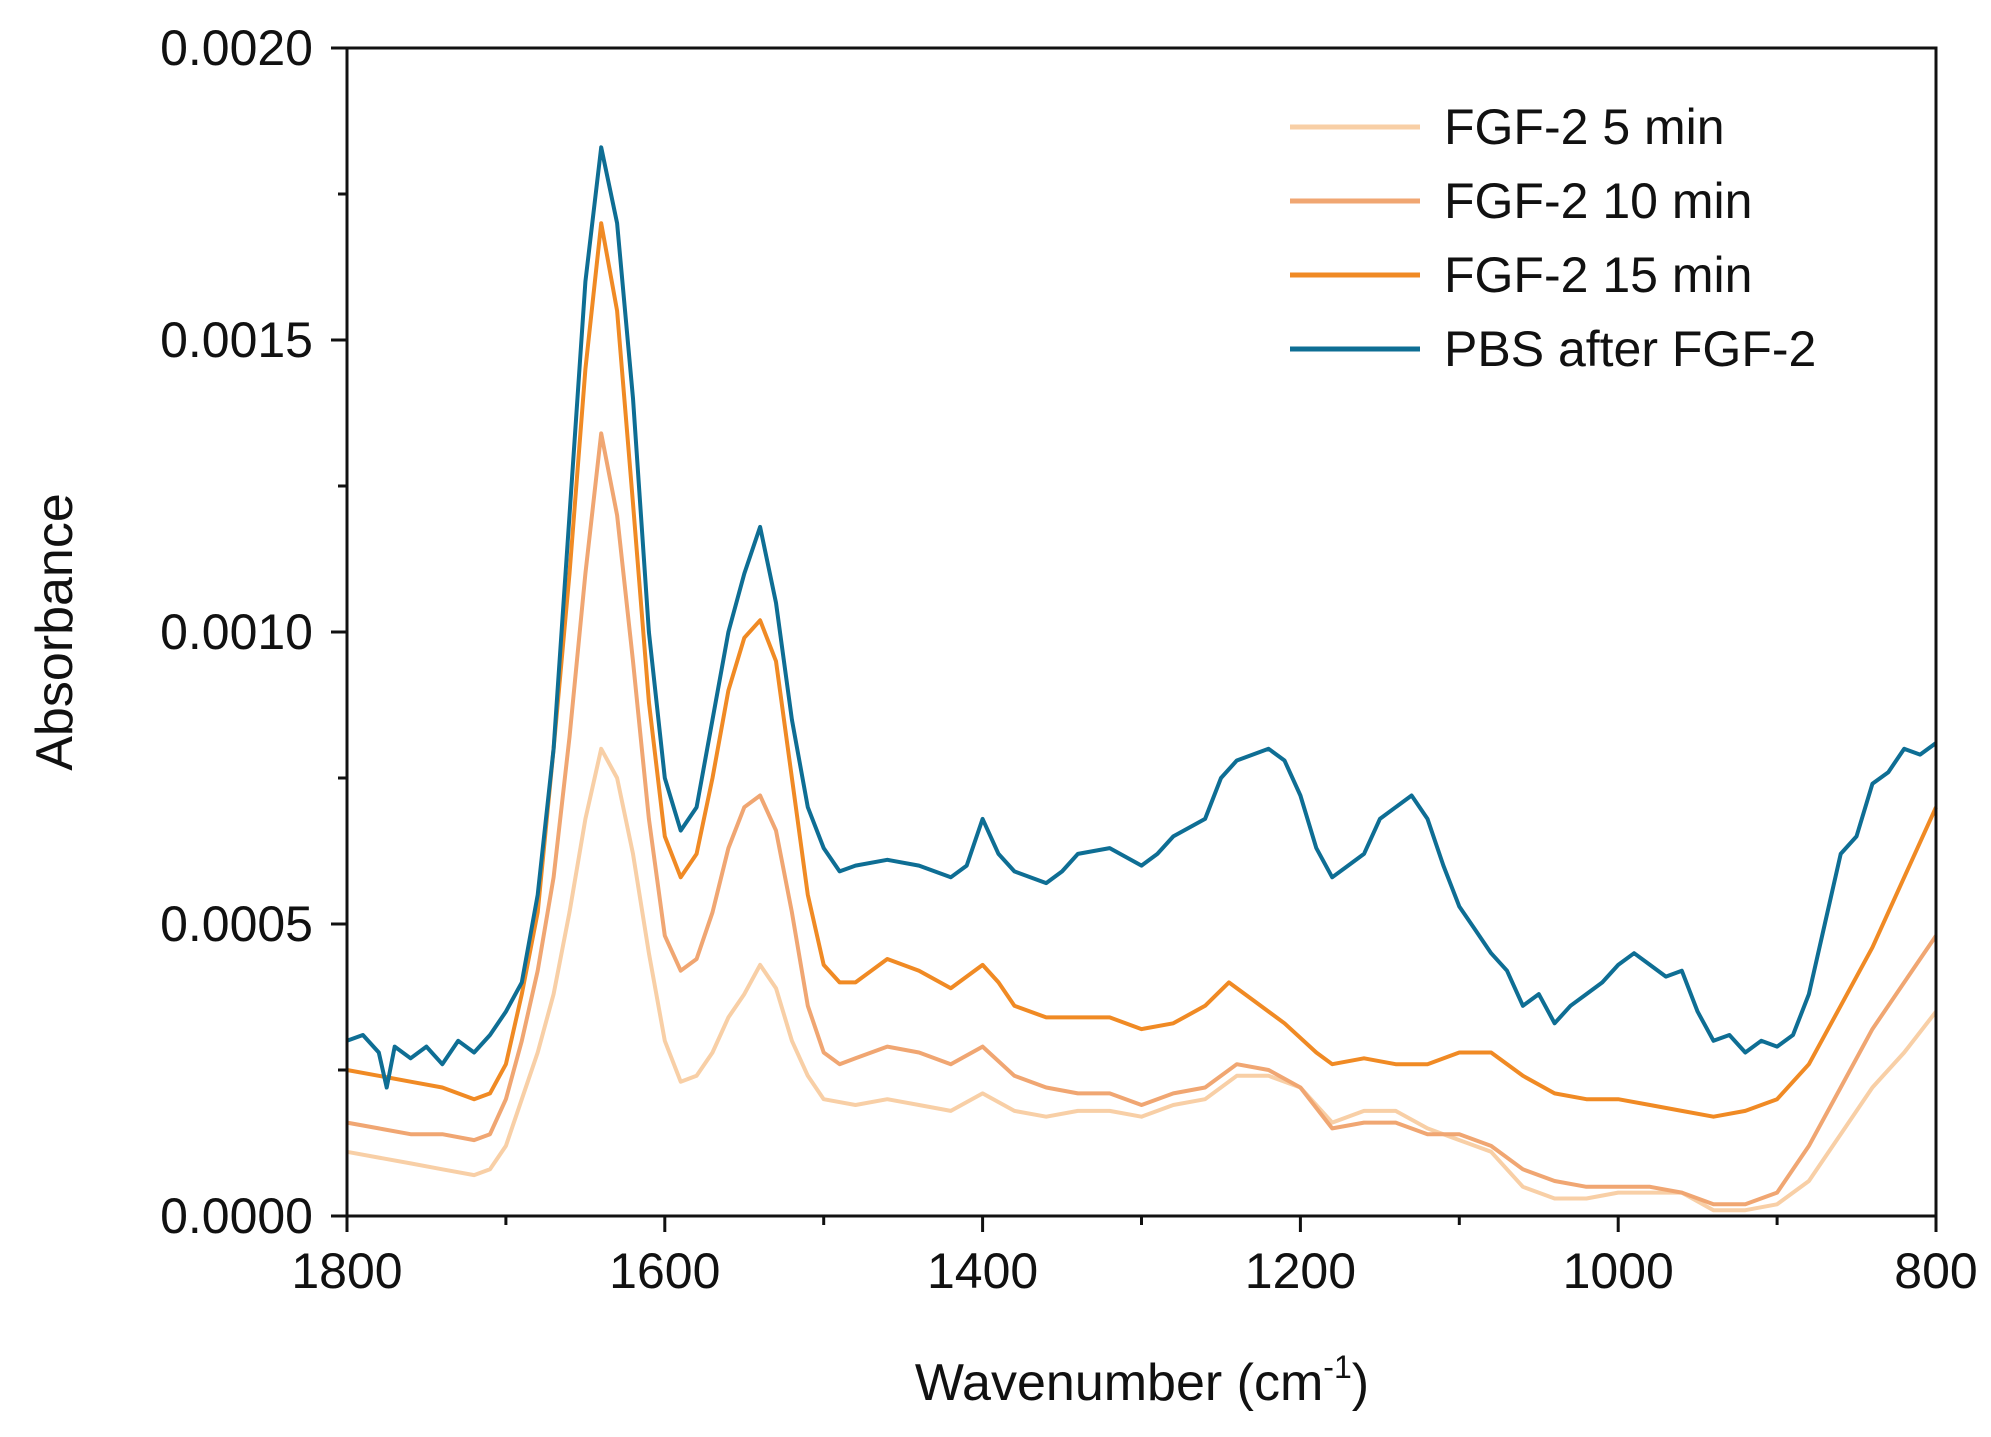 This screenshot has width=1991, height=1437. What do you see at coordinates (664, 1271) in the screenshot?
I see `x-tick-label: 1600` at bounding box center [664, 1271].